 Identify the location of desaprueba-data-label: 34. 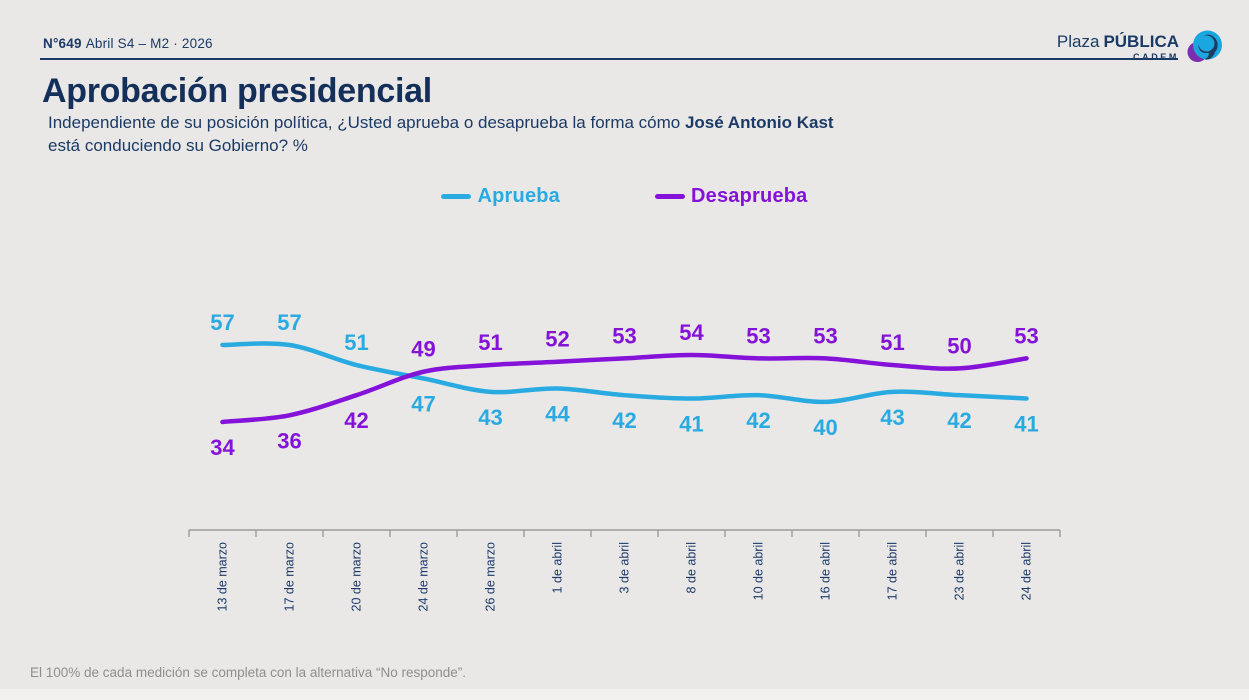
(222, 447).